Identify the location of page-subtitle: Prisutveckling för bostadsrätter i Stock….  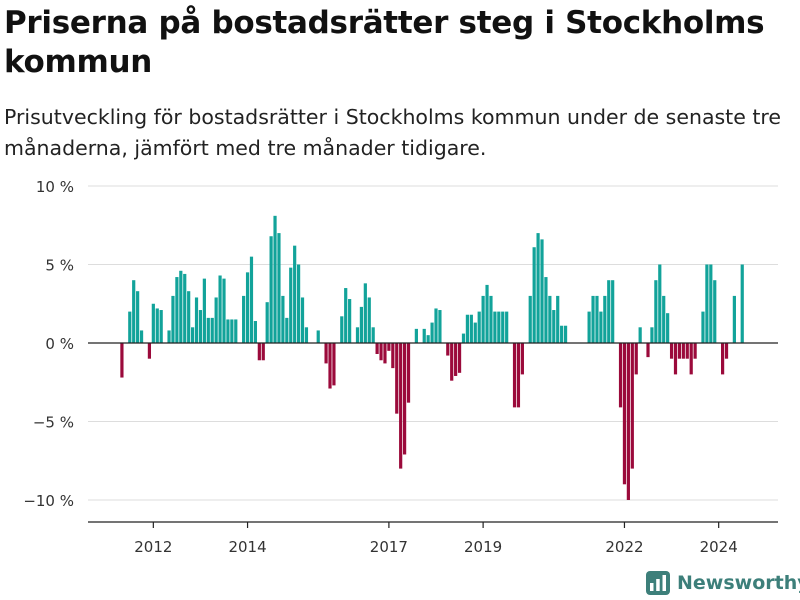
(392, 132).